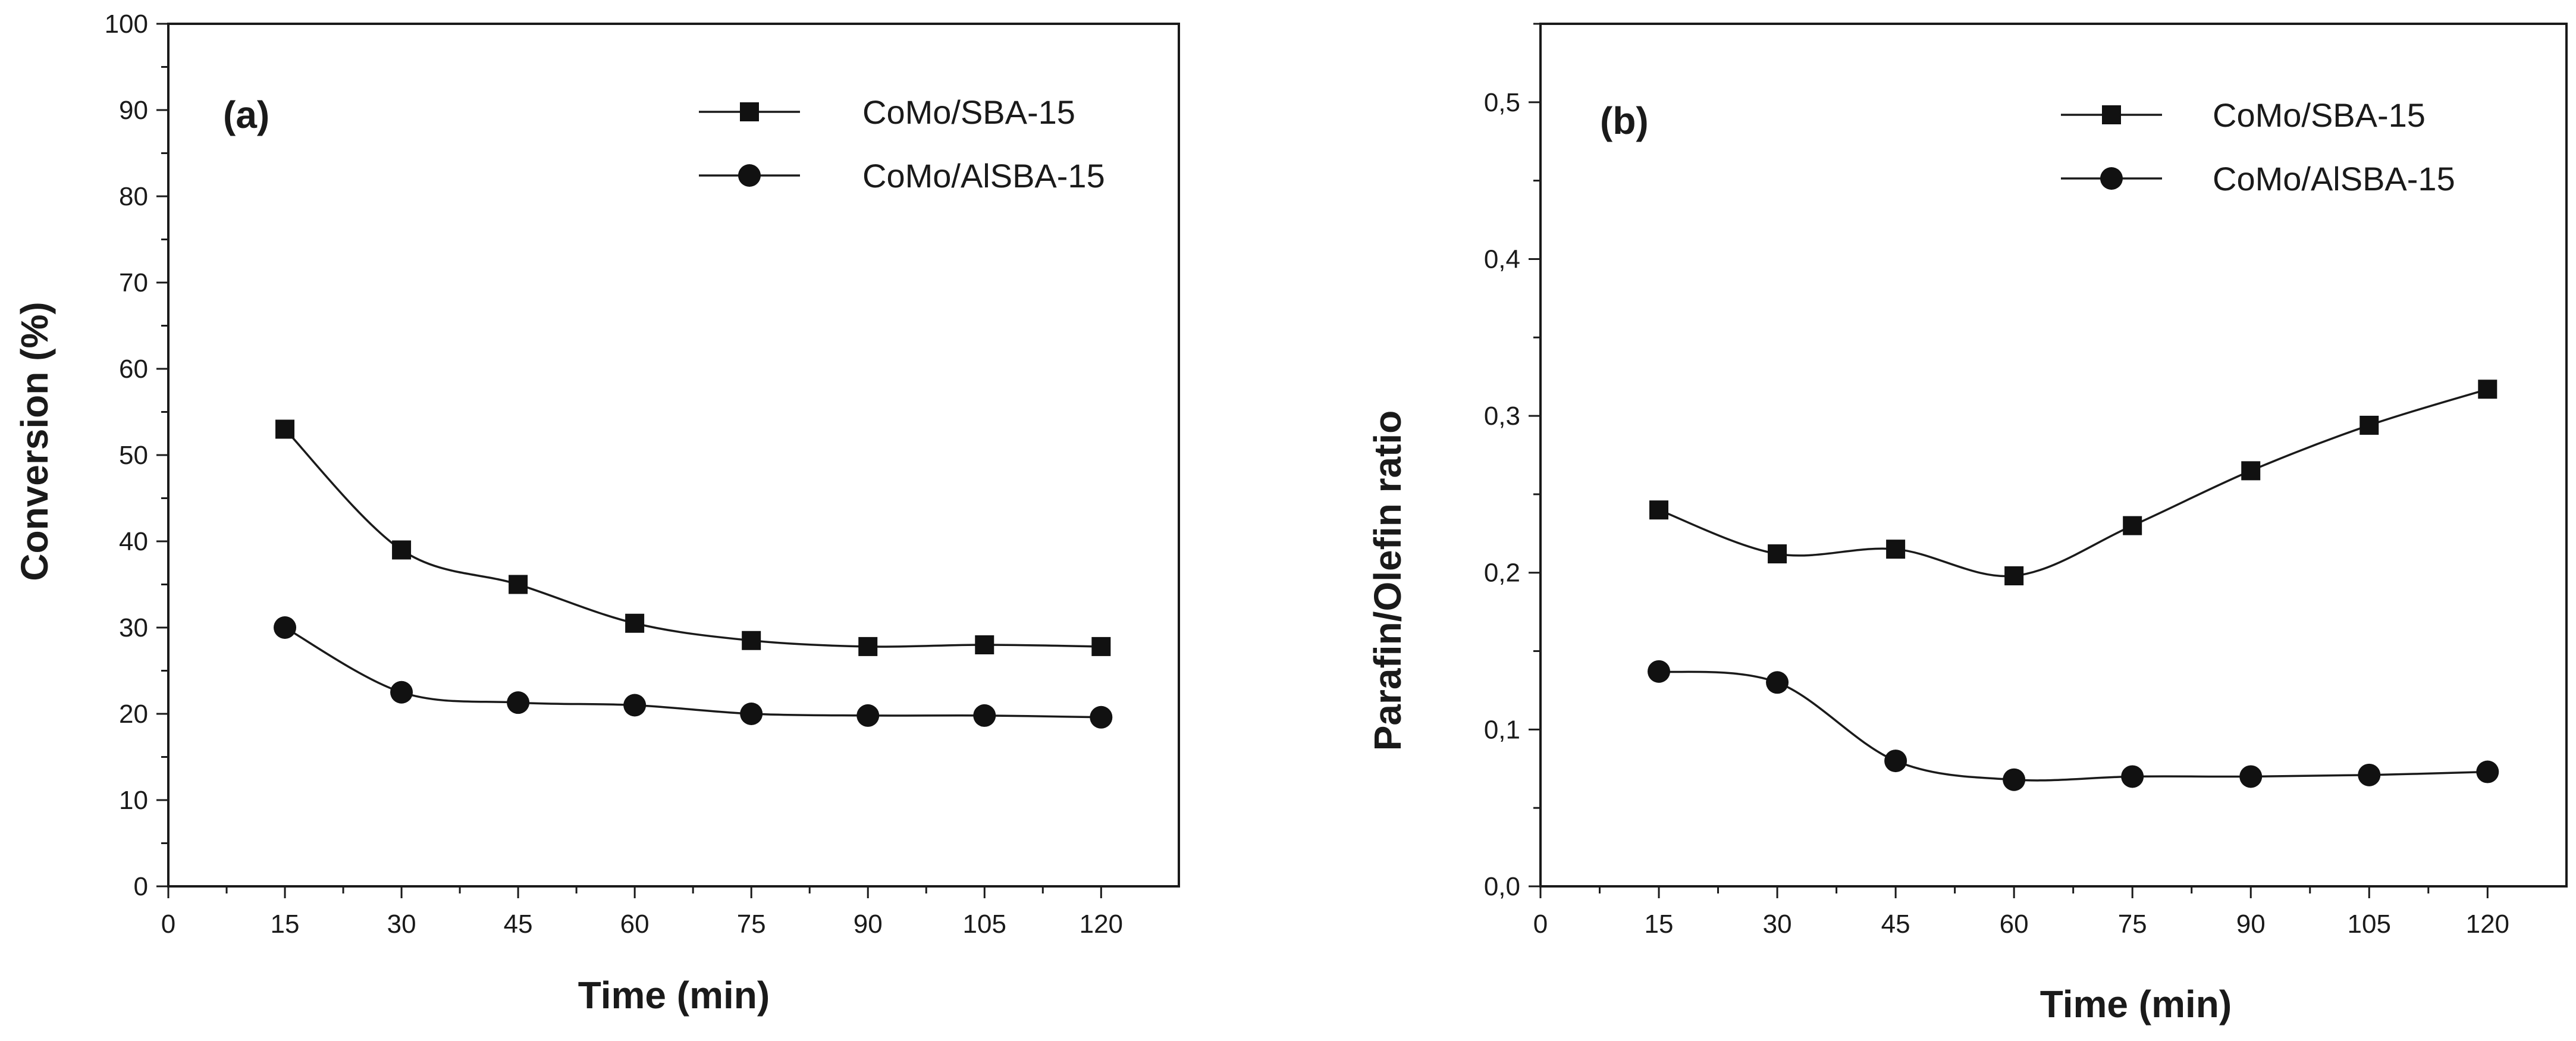 This screenshot has width=2576, height=1041. What do you see at coordinates (2251, 925) in the screenshot?
I see `panel-b-x-tick-label: 90` at bounding box center [2251, 925].